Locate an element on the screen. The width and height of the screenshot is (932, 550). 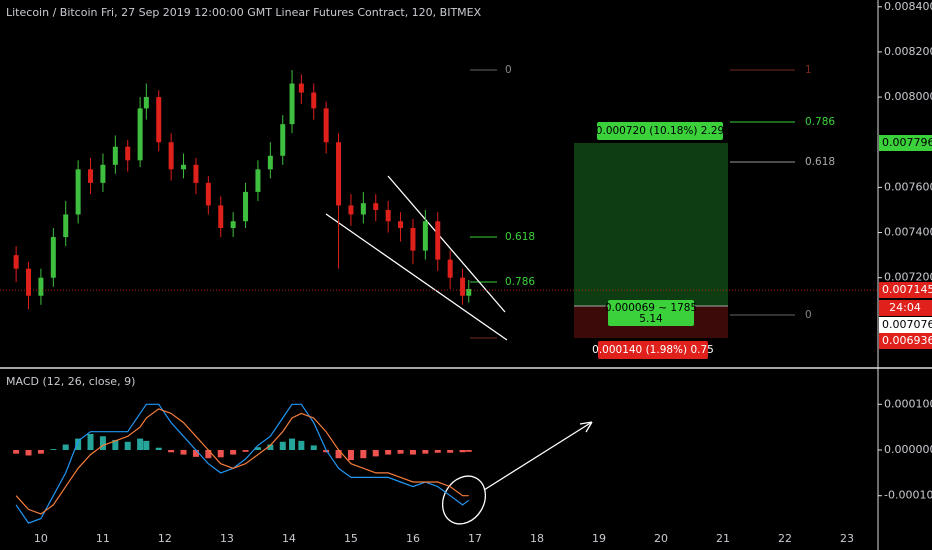
annotation: 0 is located at coordinates (508, 70).